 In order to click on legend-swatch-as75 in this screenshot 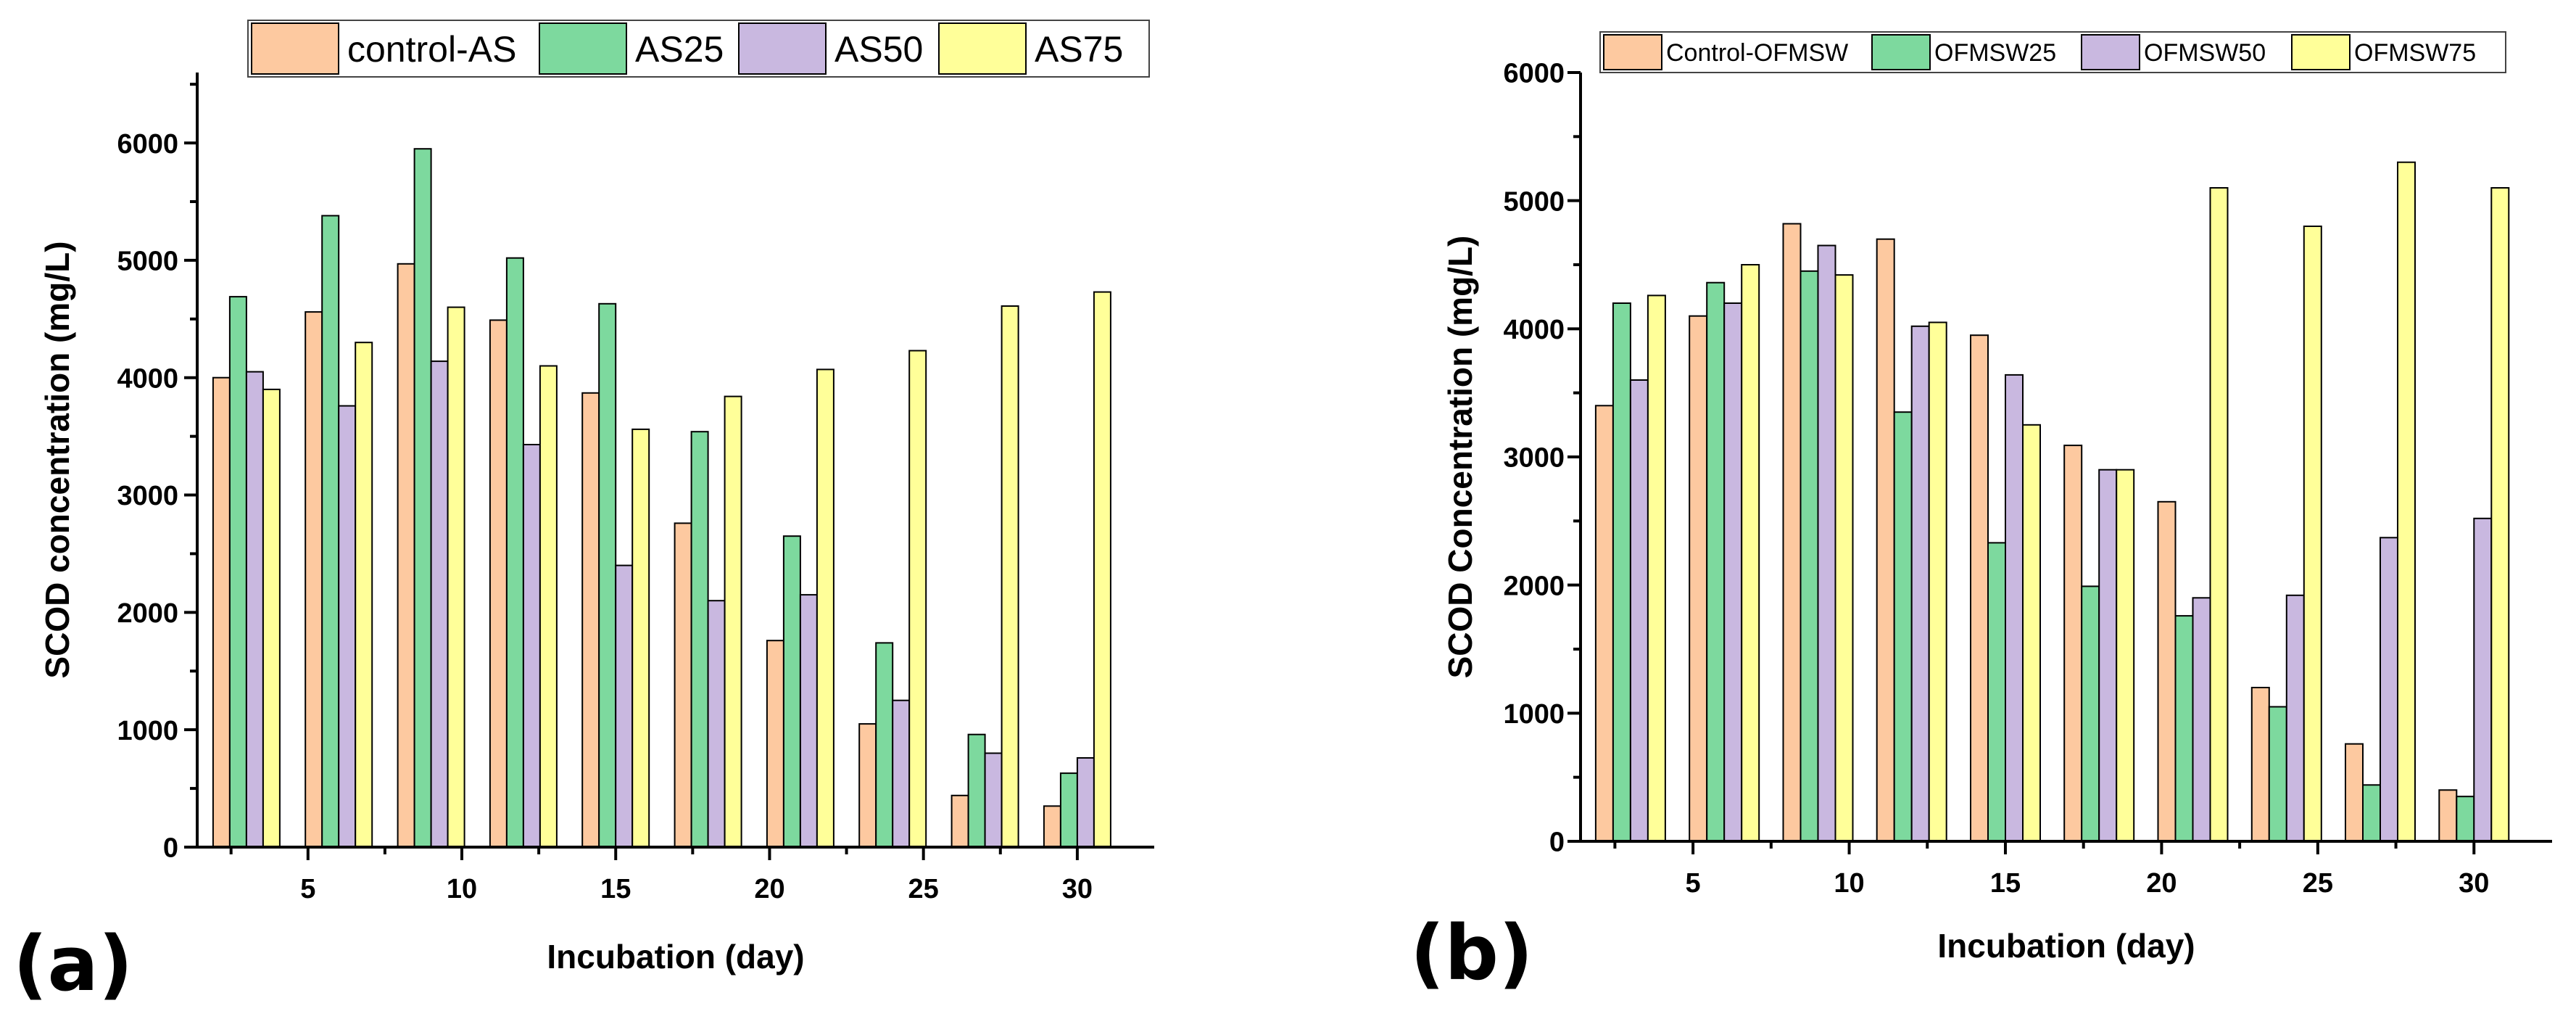, I will do `click(982, 48)`.